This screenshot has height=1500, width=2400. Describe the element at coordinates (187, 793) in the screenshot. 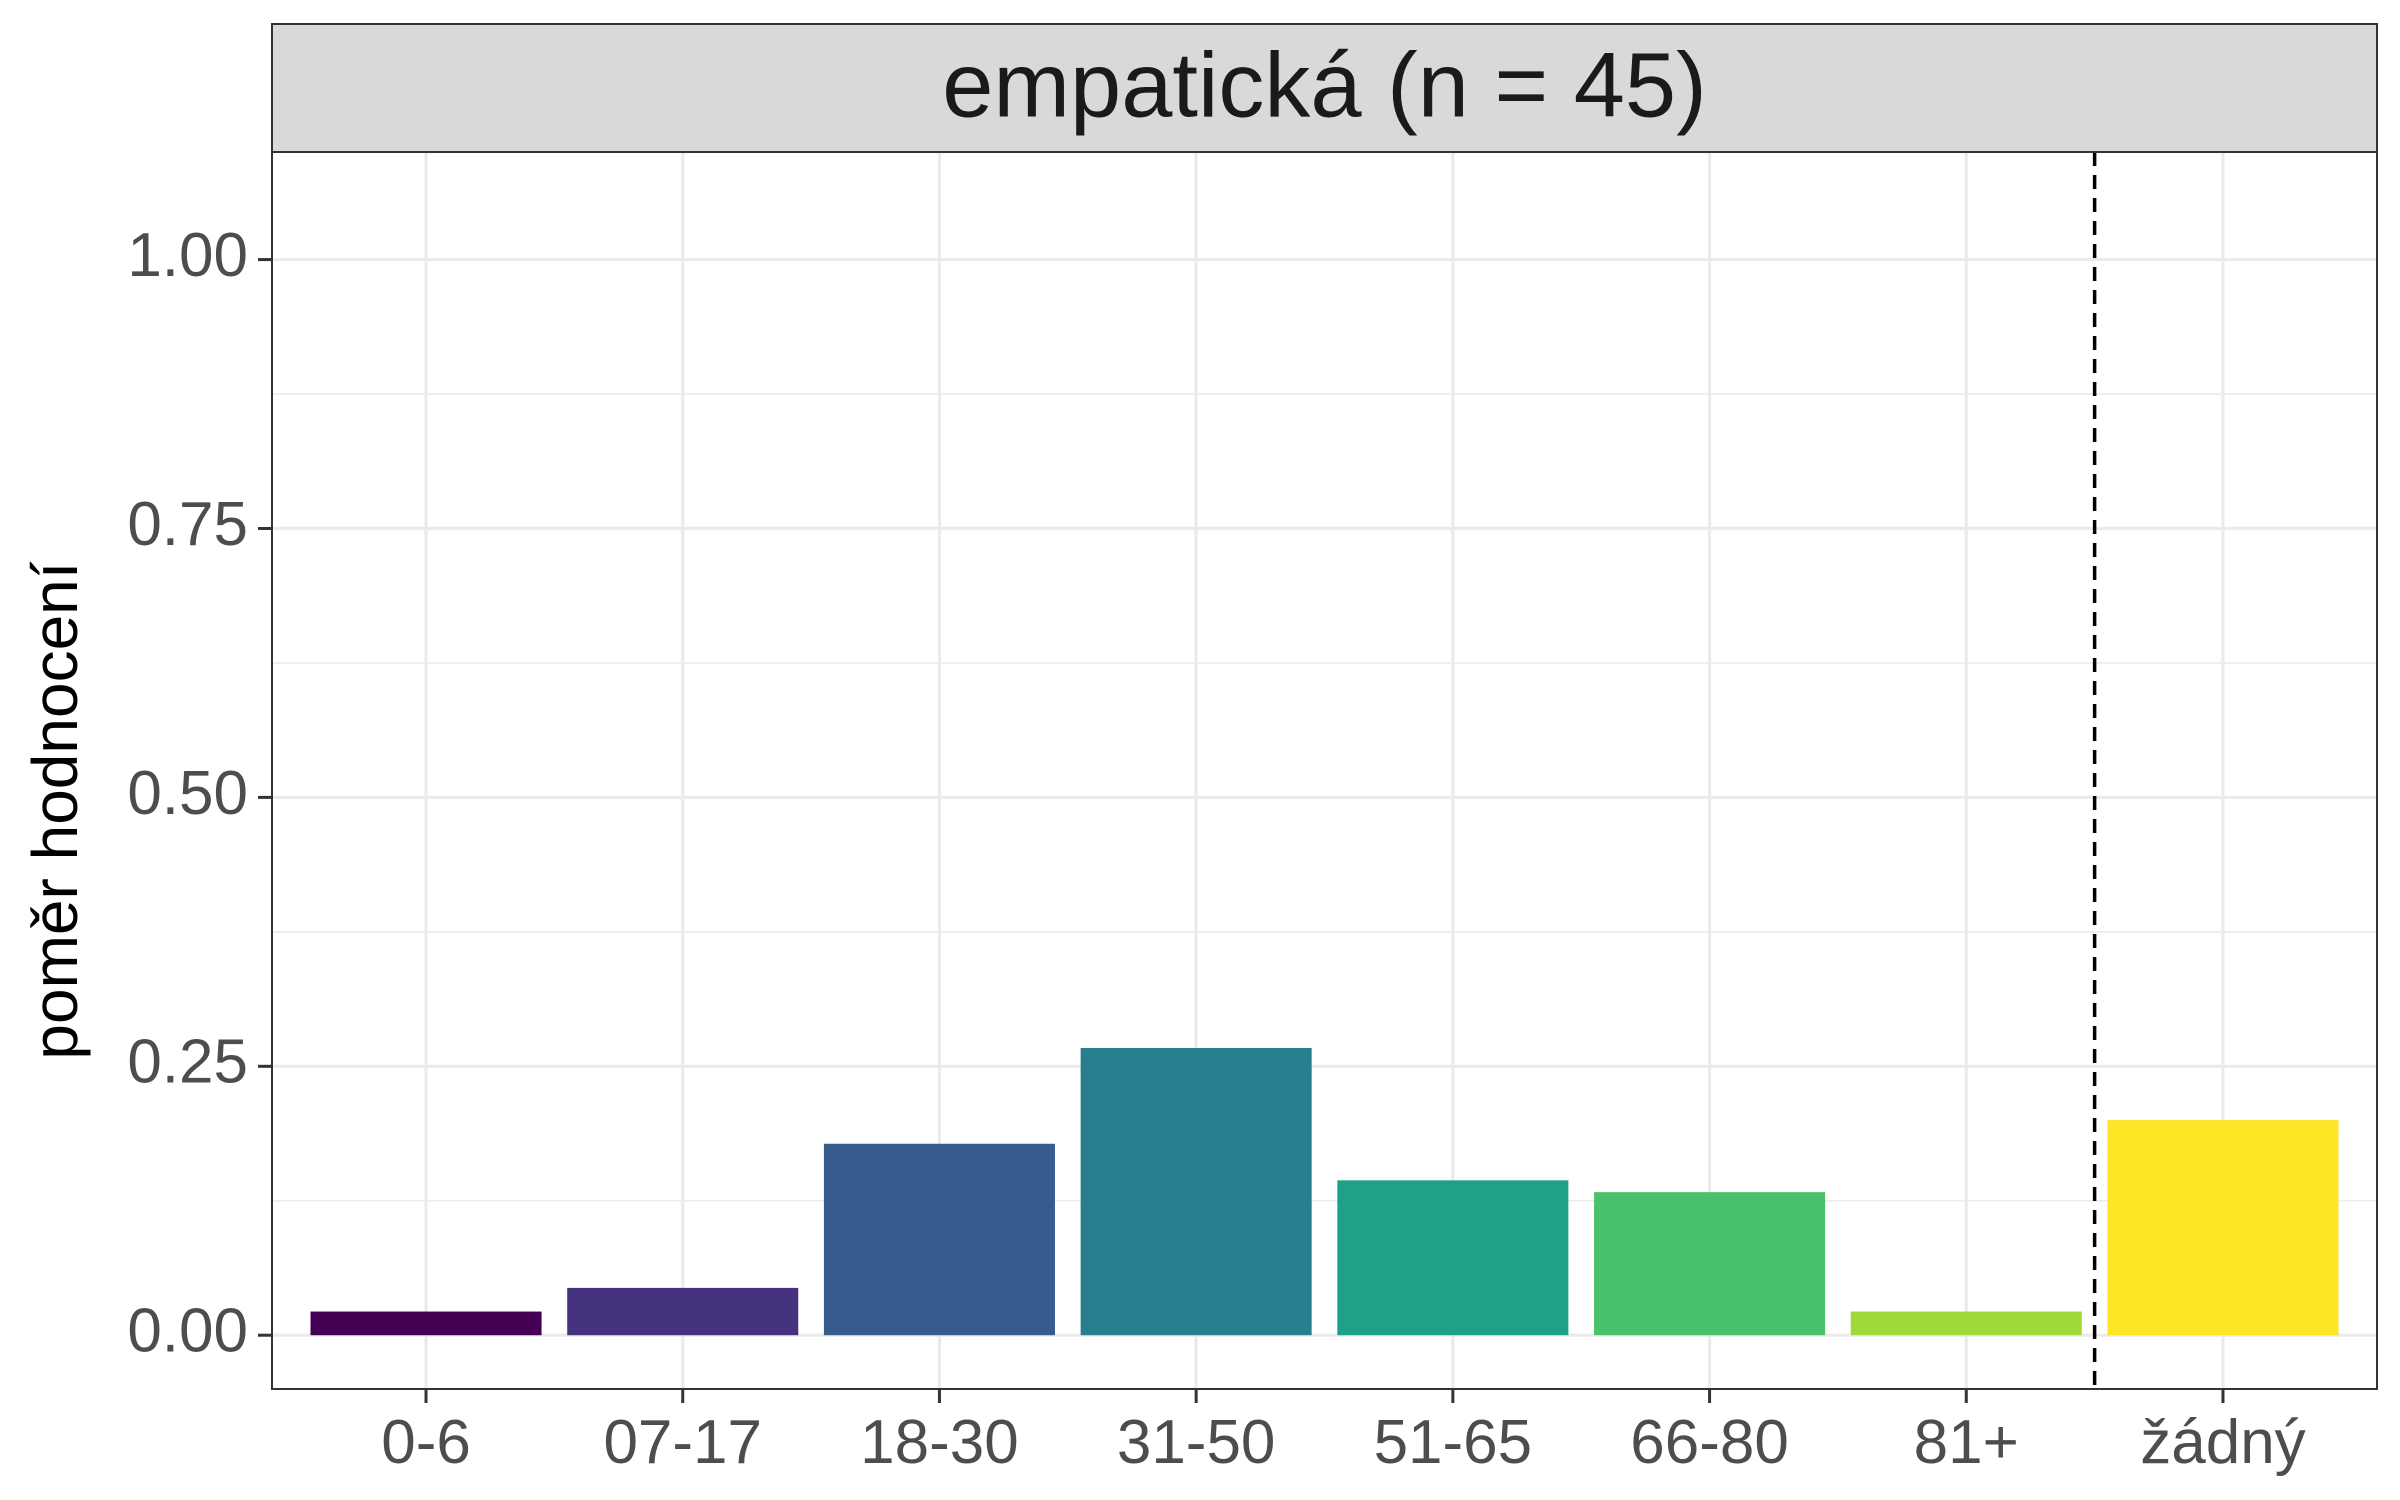

I see `y-tick-label: 0.50` at that location.